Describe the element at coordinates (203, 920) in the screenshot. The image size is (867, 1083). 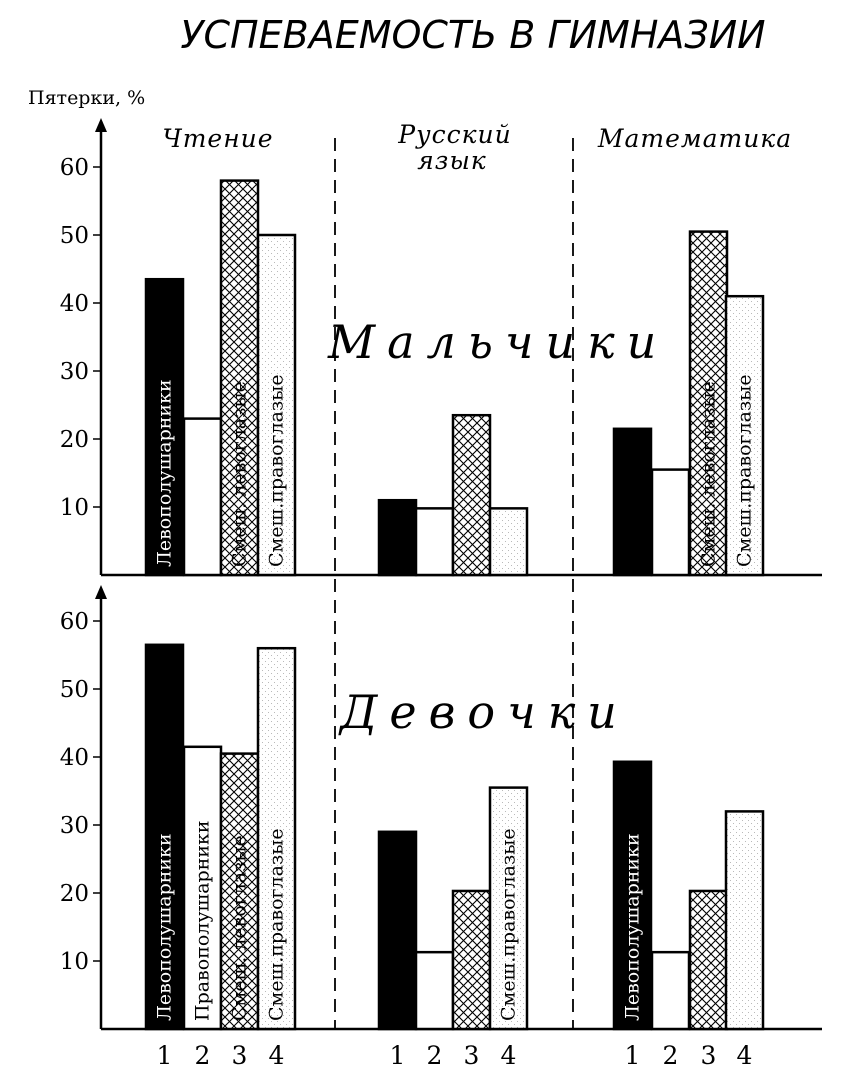
I see `bar-label: Правополушарники` at that location.